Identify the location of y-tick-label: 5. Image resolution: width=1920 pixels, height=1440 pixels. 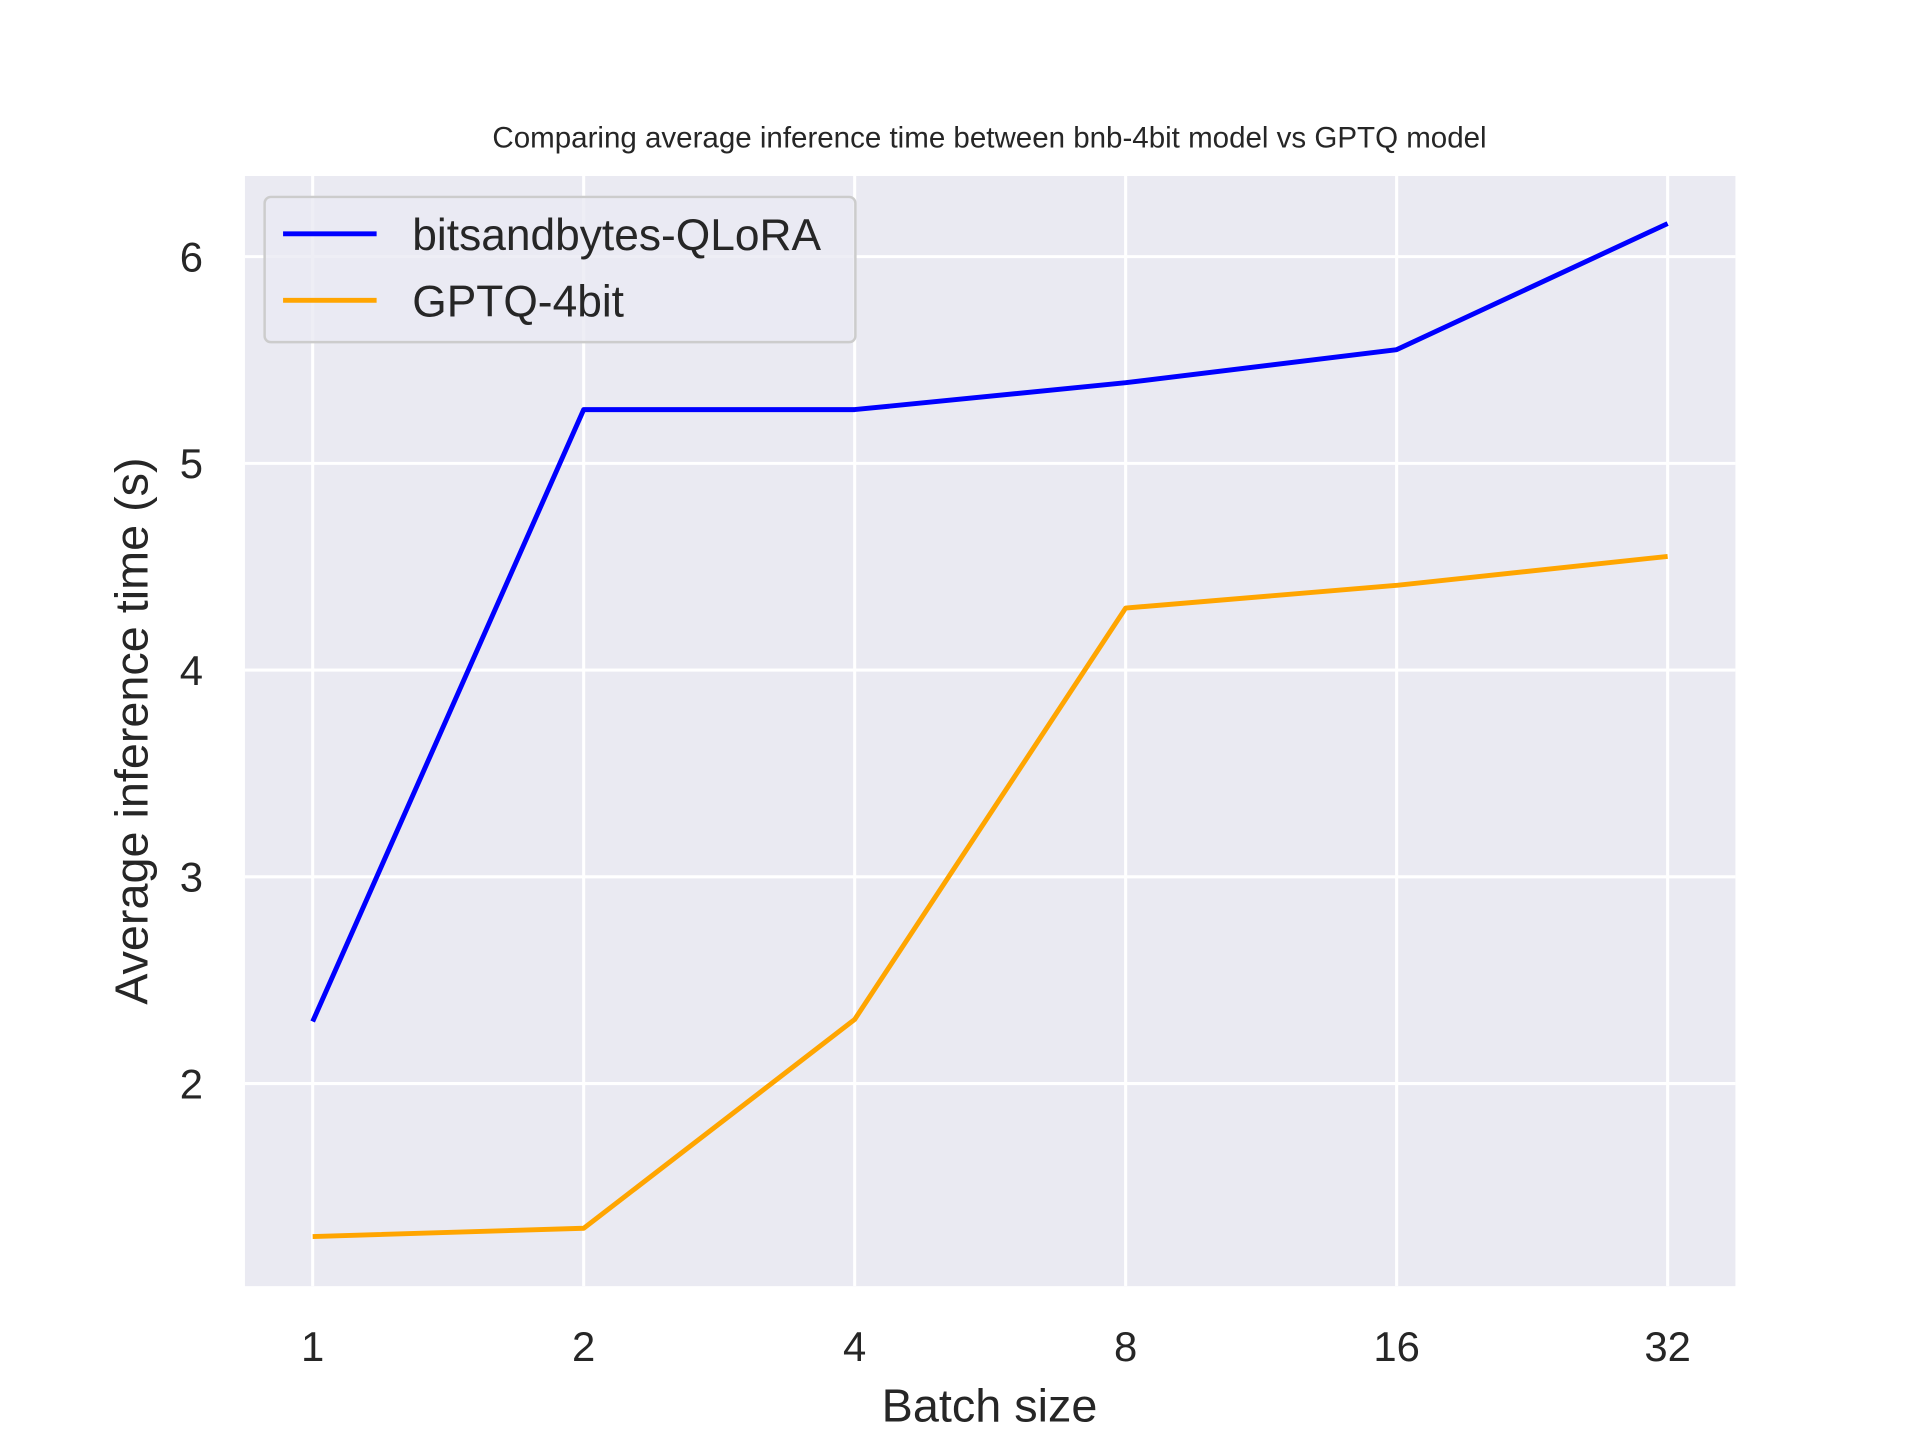
(191, 463).